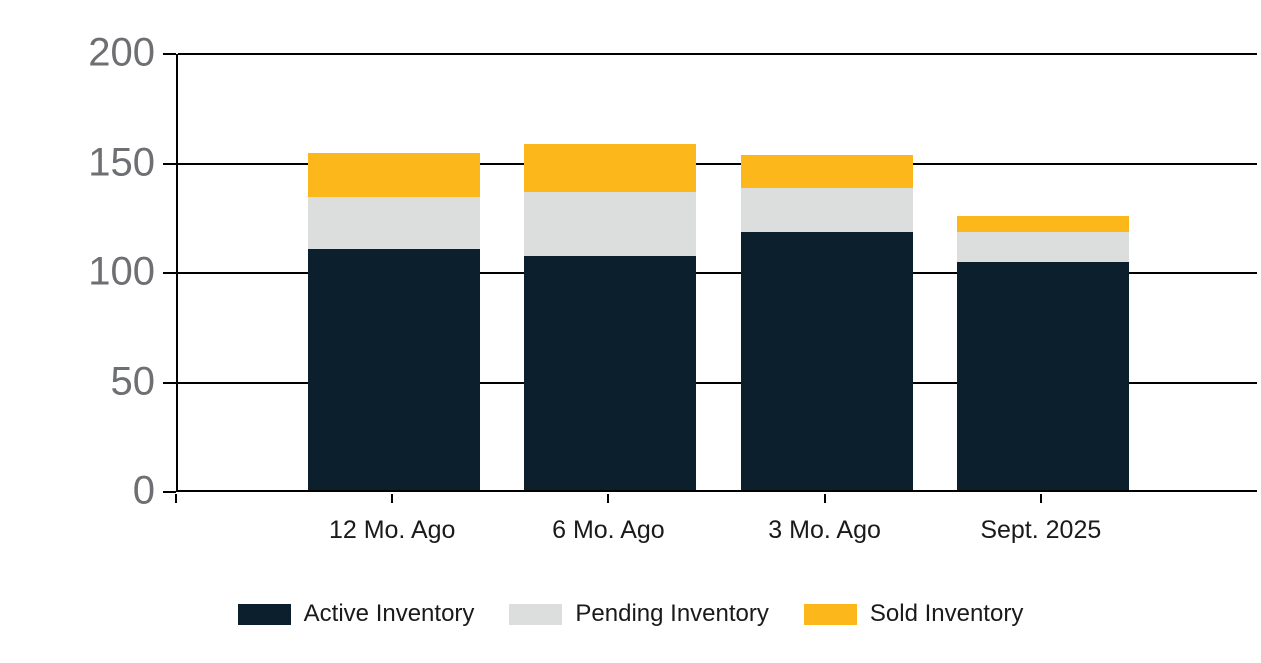 The width and height of the screenshot is (1261, 663). Describe the element at coordinates (389, 613) in the screenshot. I see `legend-item-label: Active Inventory` at that location.